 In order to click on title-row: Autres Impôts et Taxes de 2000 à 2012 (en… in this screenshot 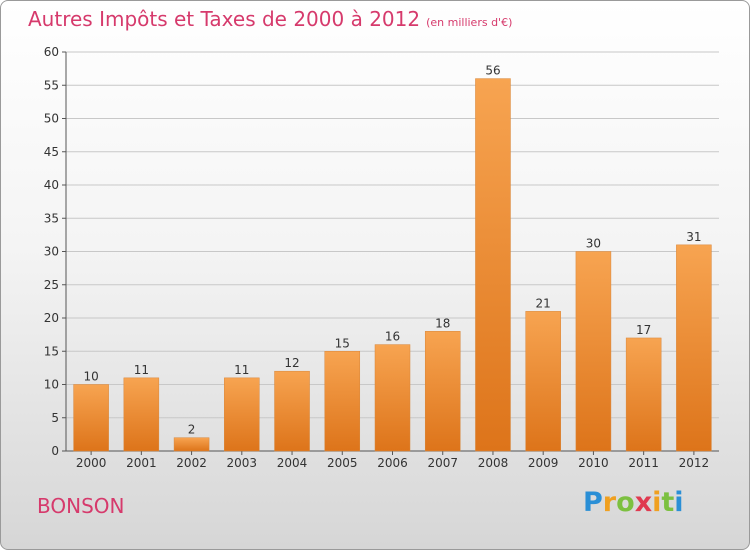, I will do `click(270, 19)`.